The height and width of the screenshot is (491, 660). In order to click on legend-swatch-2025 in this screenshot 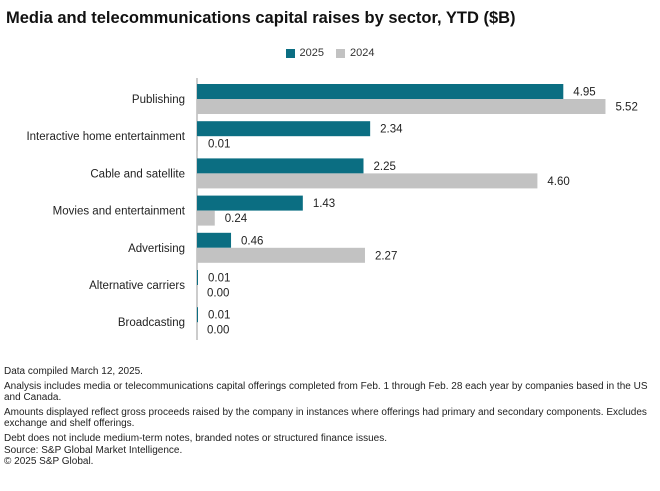, I will do `click(290, 53)`.